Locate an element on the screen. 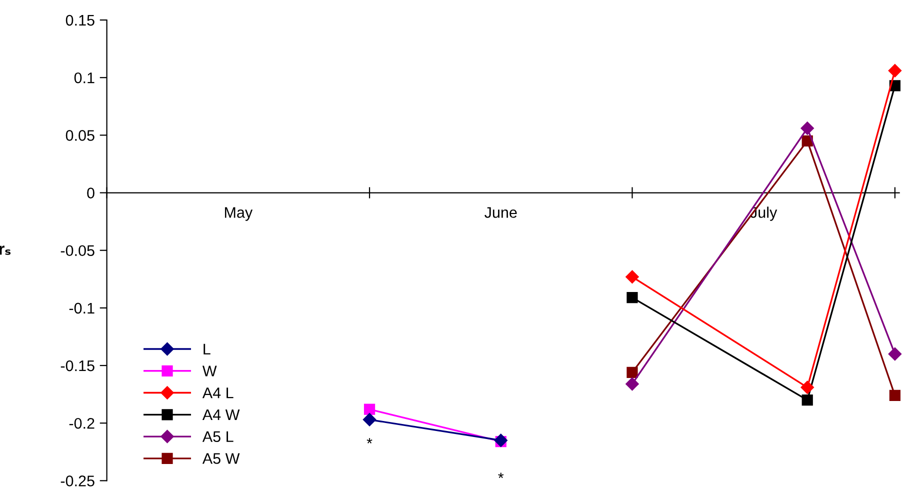 This screenshot has height=488, width=913. legend-label: A4 W is located at coordinates (221, 414).